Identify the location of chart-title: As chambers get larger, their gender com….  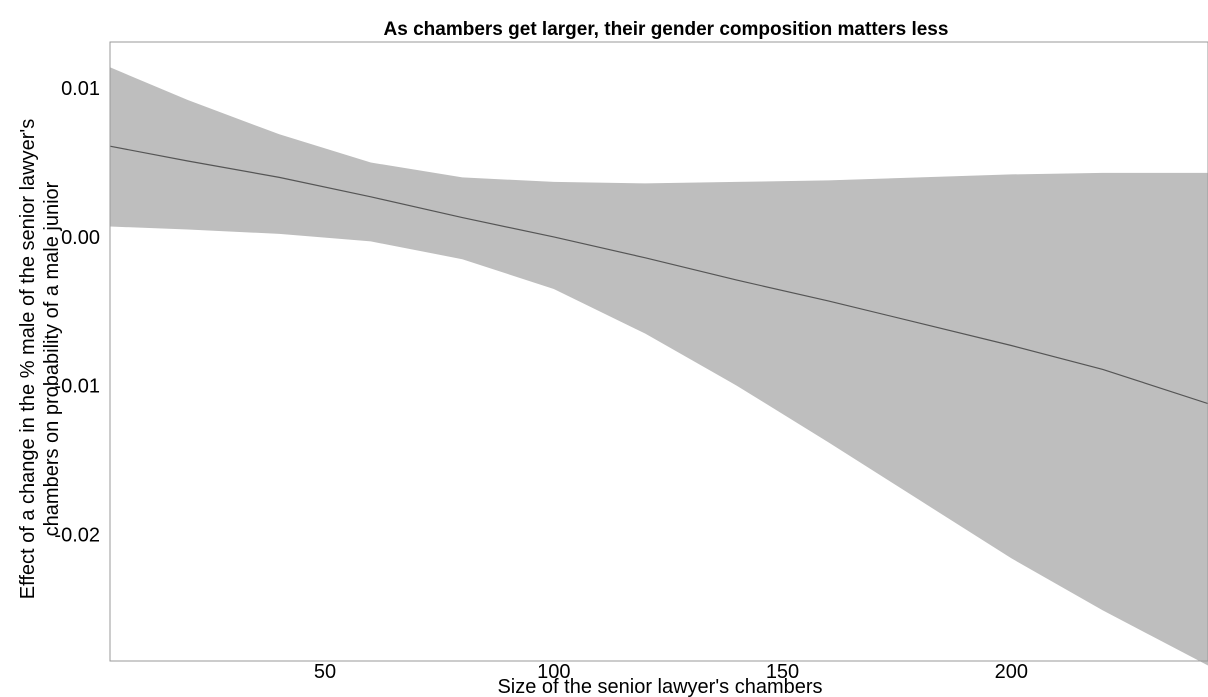
(666, 29).